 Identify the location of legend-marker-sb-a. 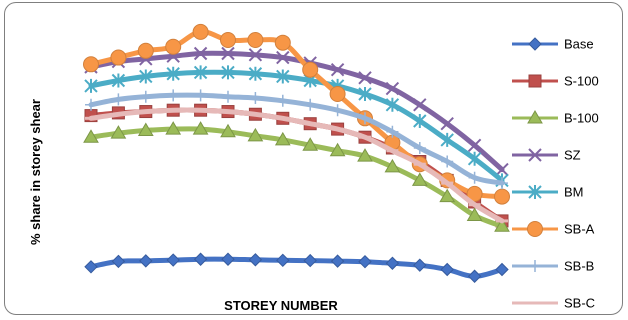
(535, 229).